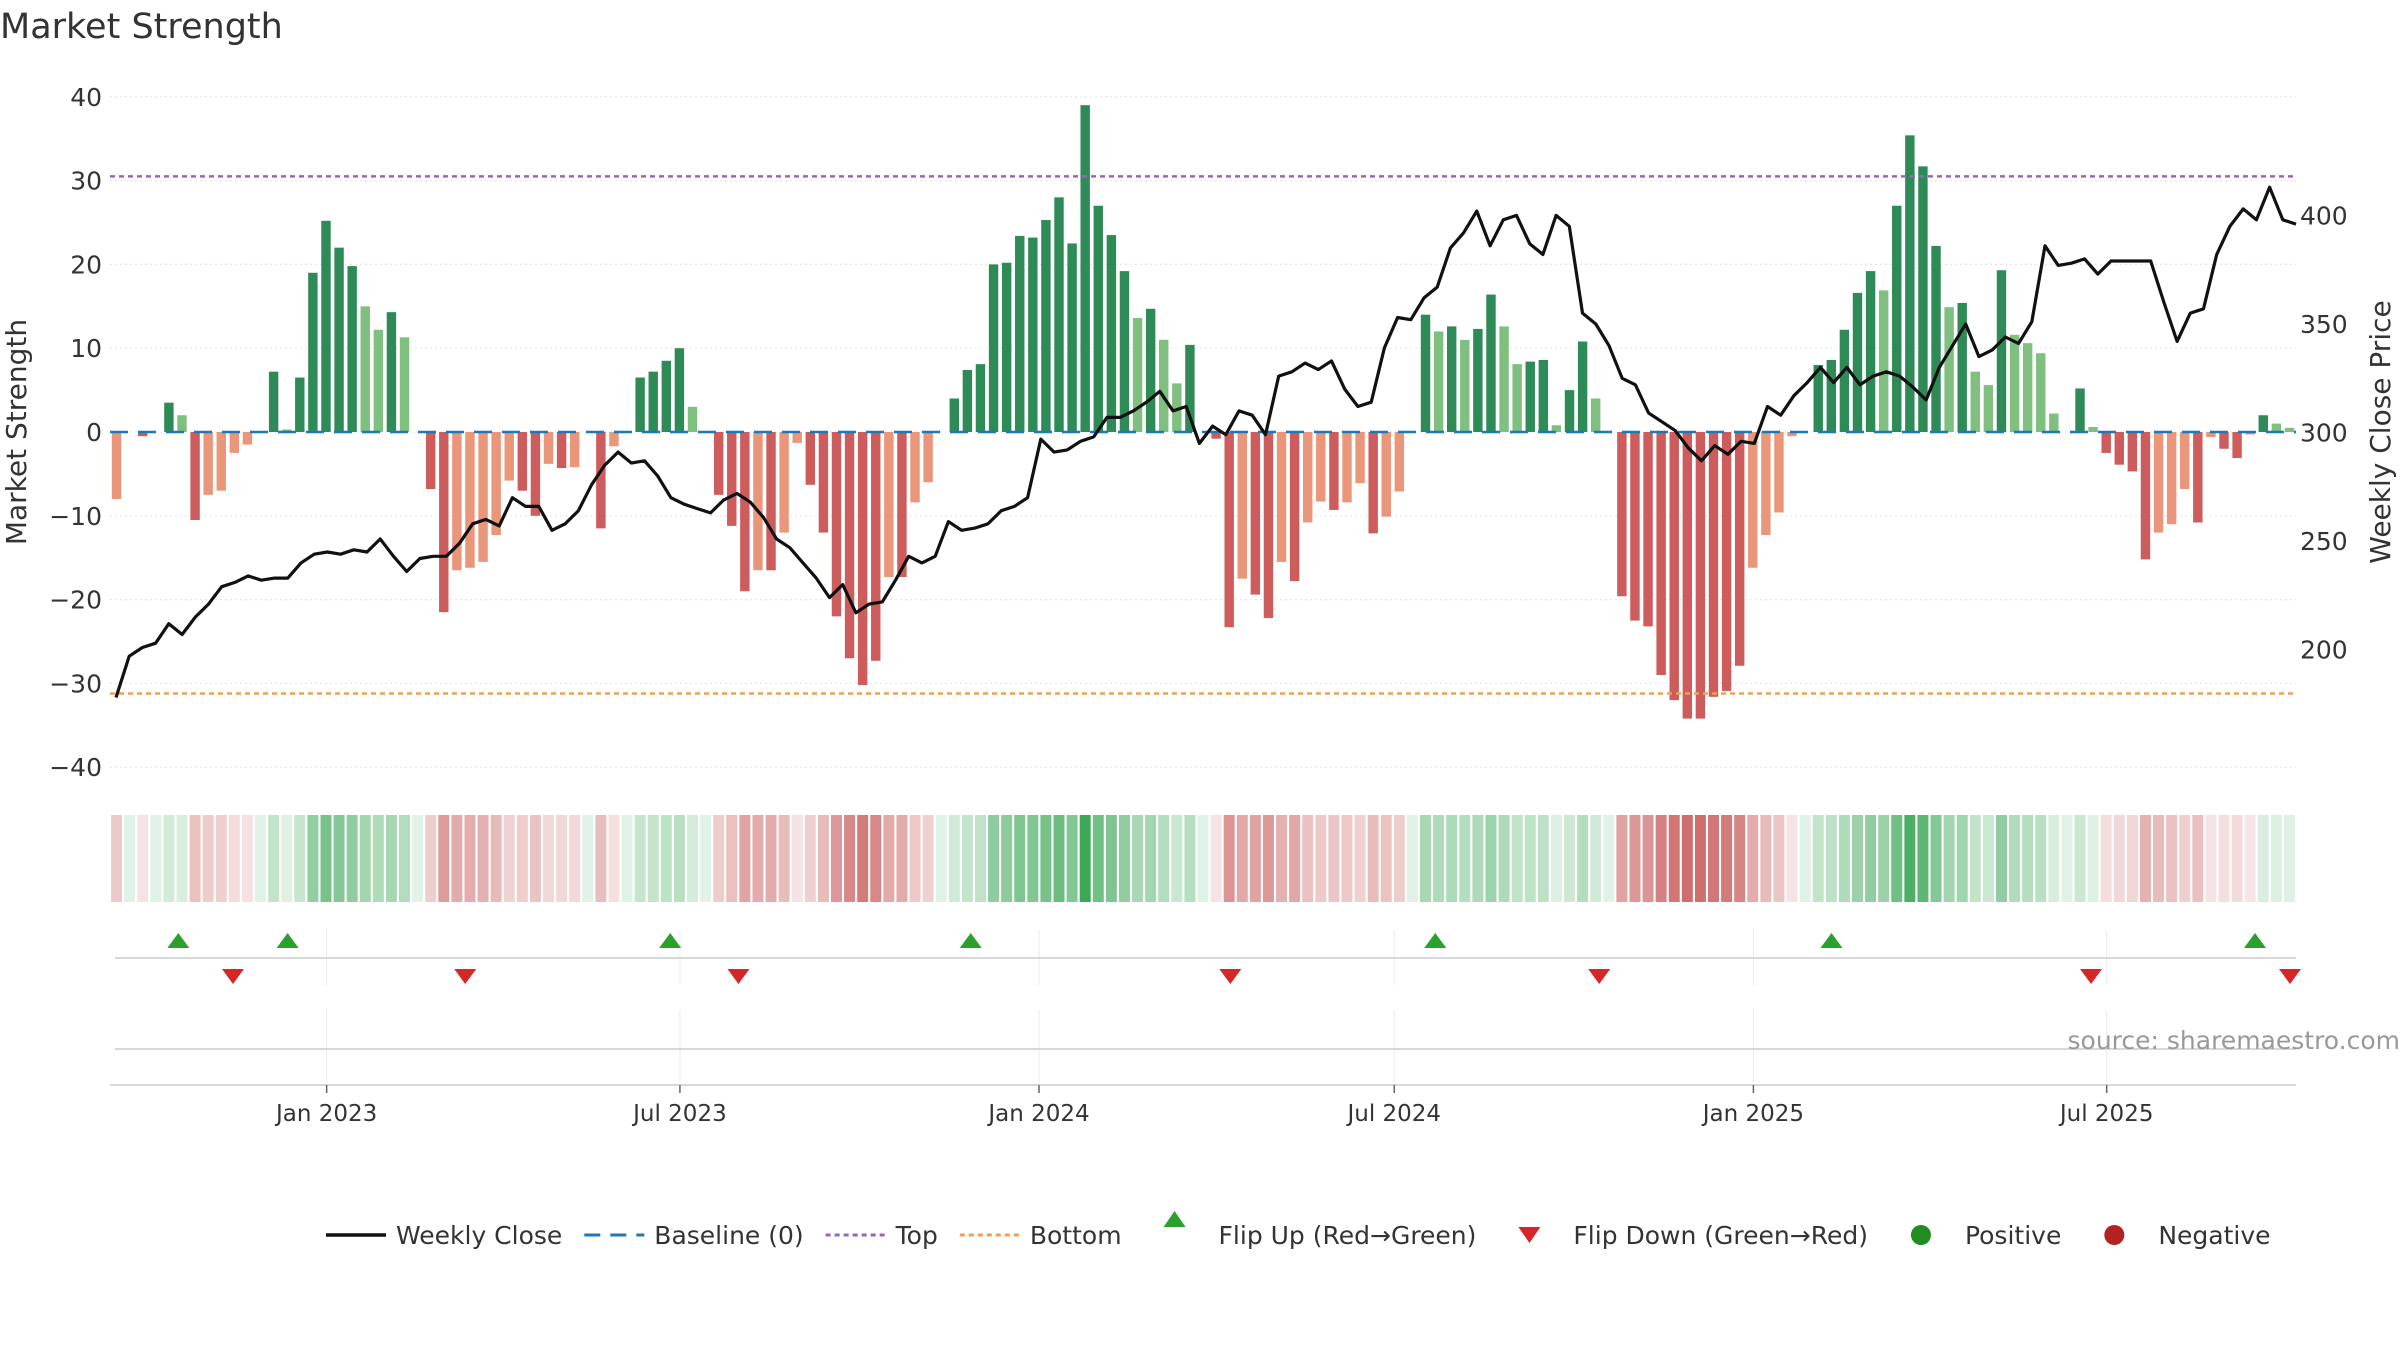 This screenshot has width=2400, height=1354. I want to click on x-tick-label: Jul 2023, so click(679, 1114).